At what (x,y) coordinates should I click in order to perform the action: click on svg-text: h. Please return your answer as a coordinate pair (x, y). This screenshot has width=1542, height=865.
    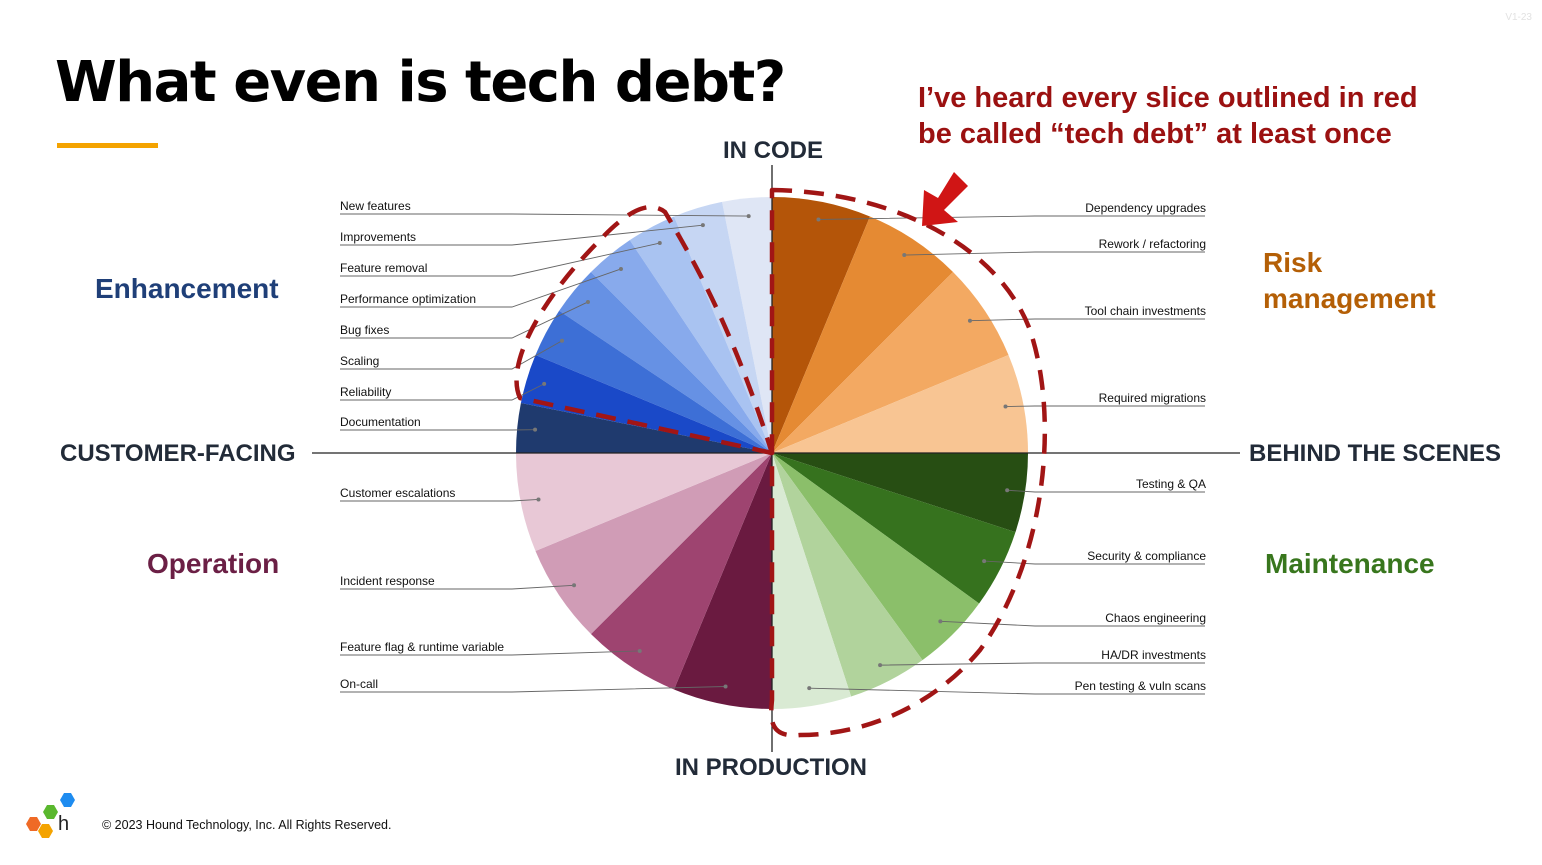
    Looking at the image, I should click on (63, 824).